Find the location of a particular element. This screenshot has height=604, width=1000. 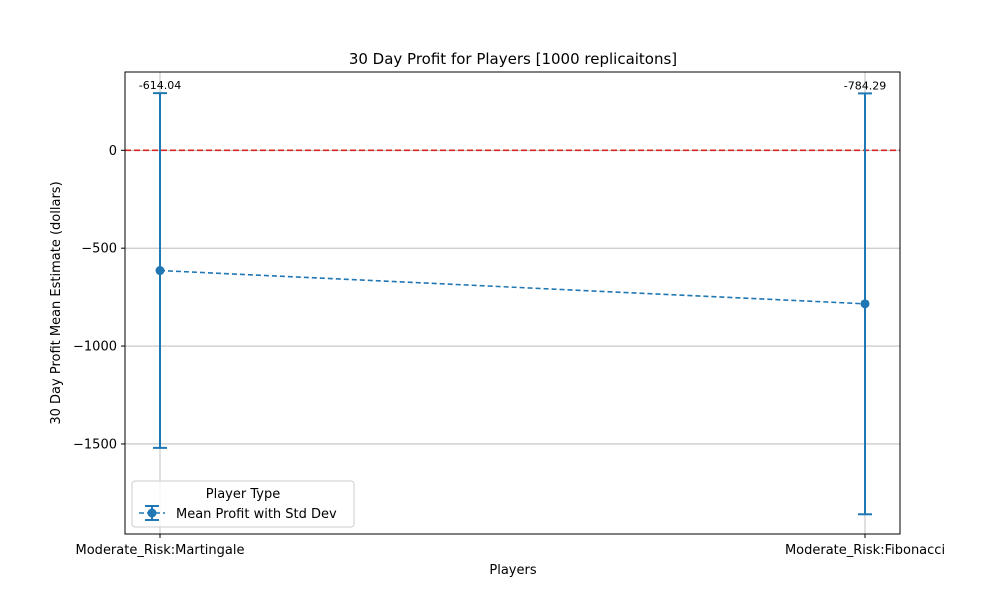

y-axis-ticks: 0 −500 −1000 −1500 is located at coordinates (99, 298).